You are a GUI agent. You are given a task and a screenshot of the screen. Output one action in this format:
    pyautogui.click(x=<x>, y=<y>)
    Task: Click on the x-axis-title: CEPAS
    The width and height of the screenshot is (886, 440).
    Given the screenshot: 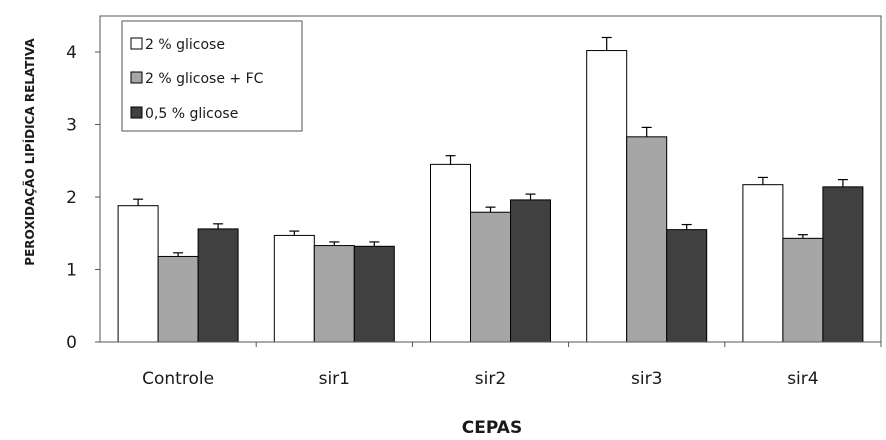 What is the action you would take?
    pyautogui.click(x=492, y=428)
    